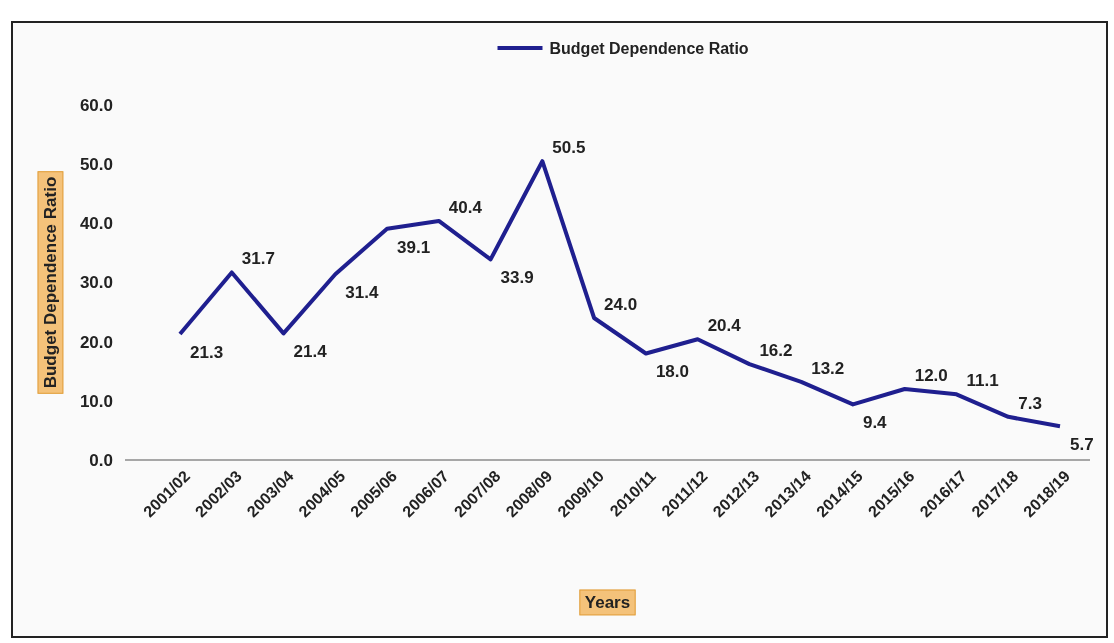 This screenshot has width=1114, height=643. Describe the element at coordinates (258, 259) in the screenshot. I see `data-label: 31.7` at that location.